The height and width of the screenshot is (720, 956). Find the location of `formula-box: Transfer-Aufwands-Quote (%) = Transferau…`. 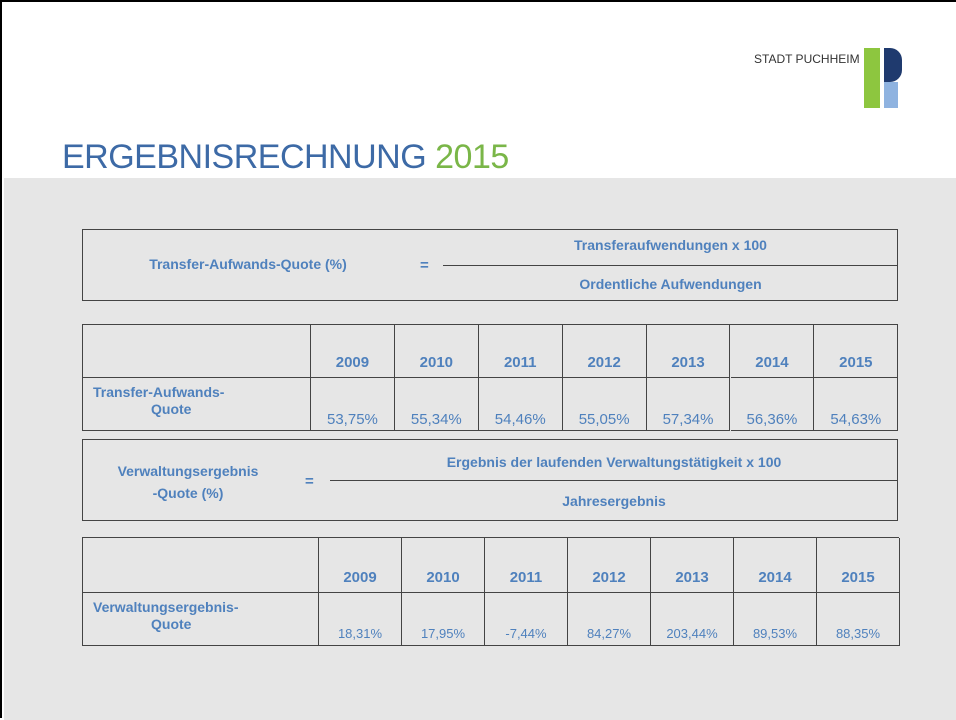

formula-box: Transfer-Aufwands-Quote (%) = Transferau… is located at coordinates (490, 265).